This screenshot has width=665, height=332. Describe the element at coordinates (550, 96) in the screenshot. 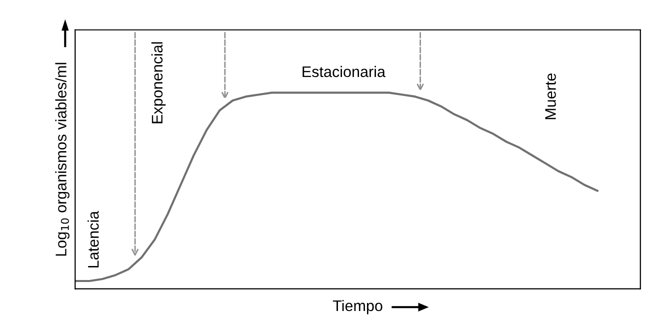

I see `annotation: Muerte` at that location.